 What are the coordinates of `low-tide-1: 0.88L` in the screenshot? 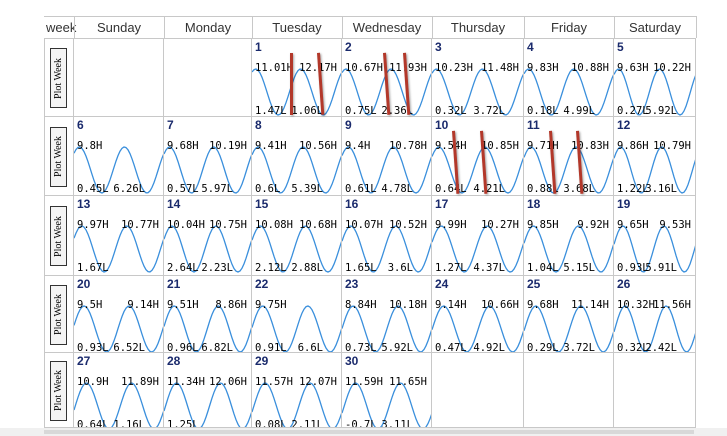 It's located at (543, 189).